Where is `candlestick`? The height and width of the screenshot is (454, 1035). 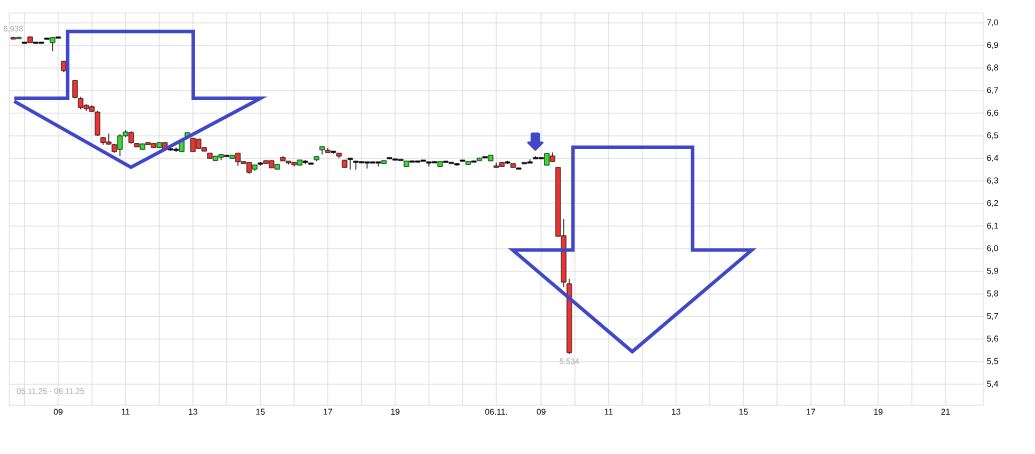
candlestick is located at coordinates (75, 89).